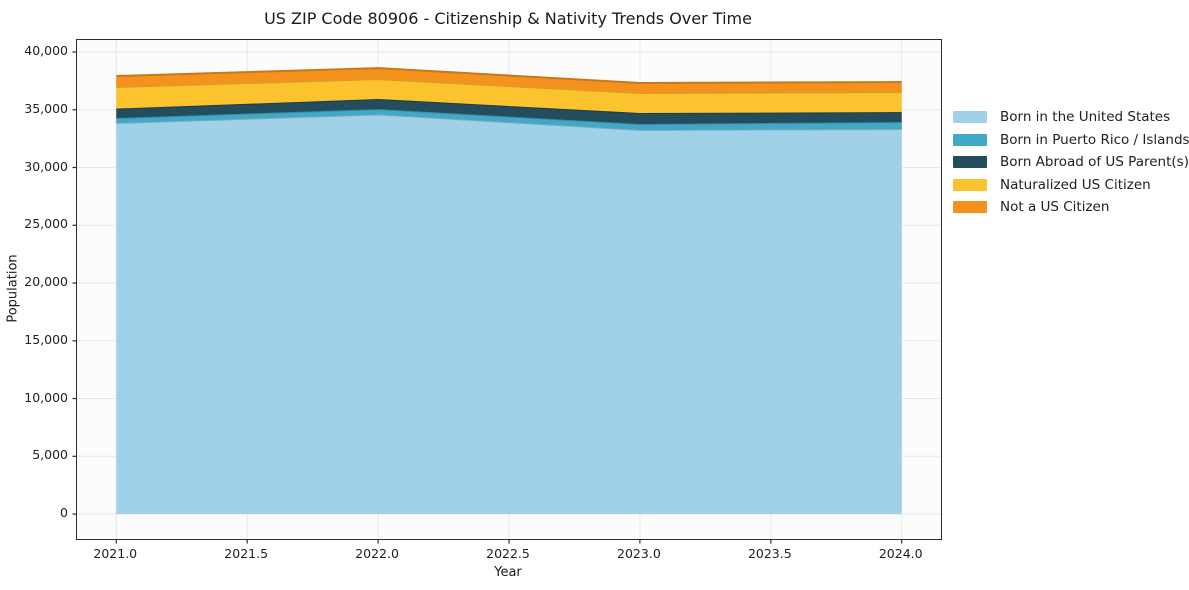  What do you see at coordinates (46, 397) in the screenshot?
I see `y-tick-label: 10,000` at bounding box center [46, 397].